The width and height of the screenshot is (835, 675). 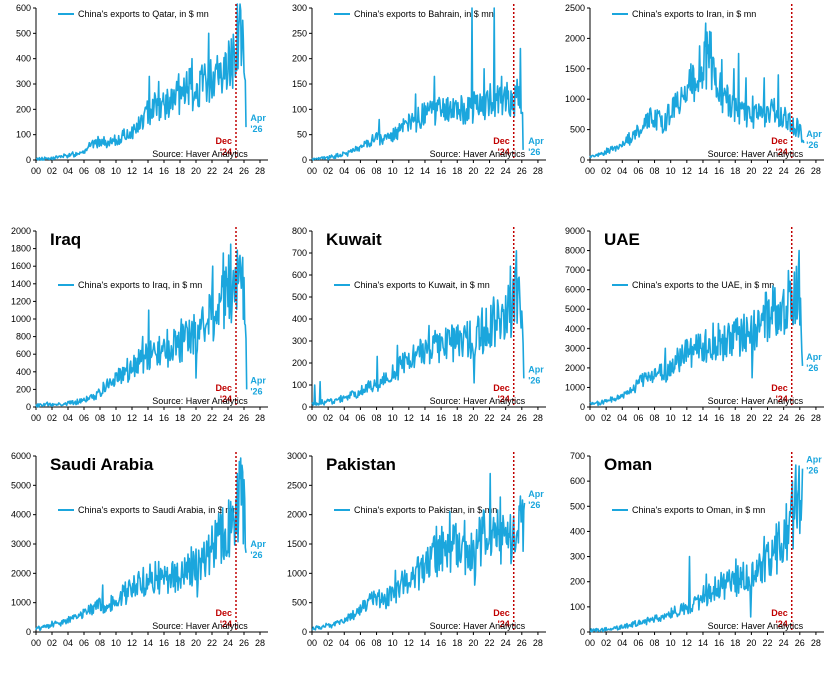 What do you see at coordinates (212, 418) in the screenshot?
I see `x-tick-label: 22` at bounding box center [212, 418].